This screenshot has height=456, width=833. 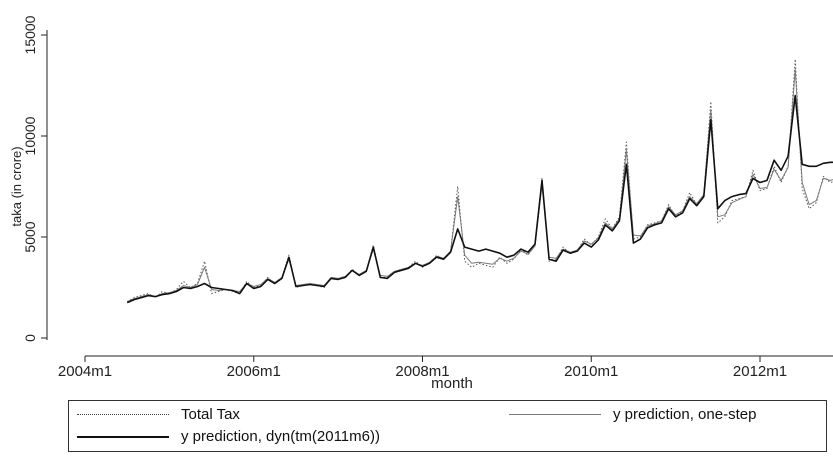 I want to click on legend-swatch-thick, so click(x=123, y=436).